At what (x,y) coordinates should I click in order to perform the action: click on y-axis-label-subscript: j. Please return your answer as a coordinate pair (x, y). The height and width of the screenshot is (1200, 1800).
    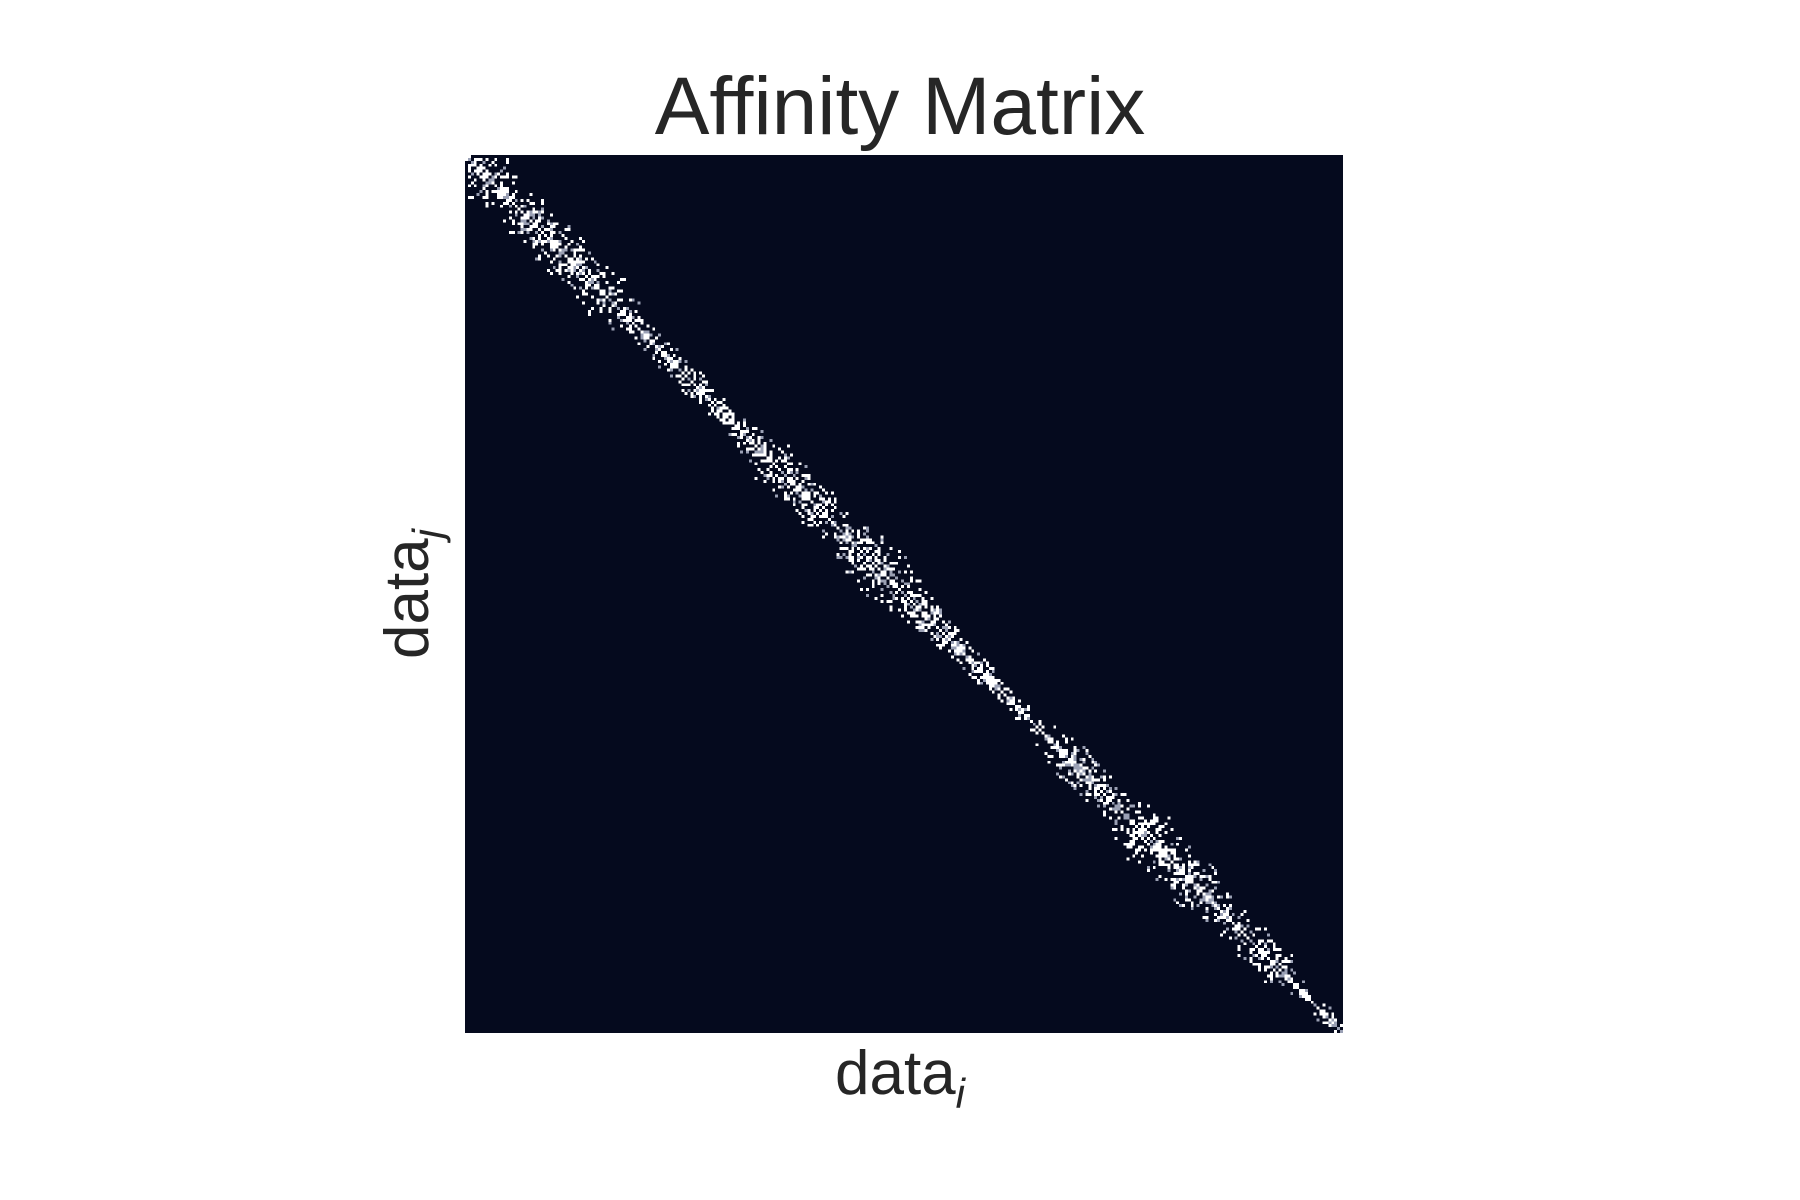
    Looking at the image, I should click on (427, 533).